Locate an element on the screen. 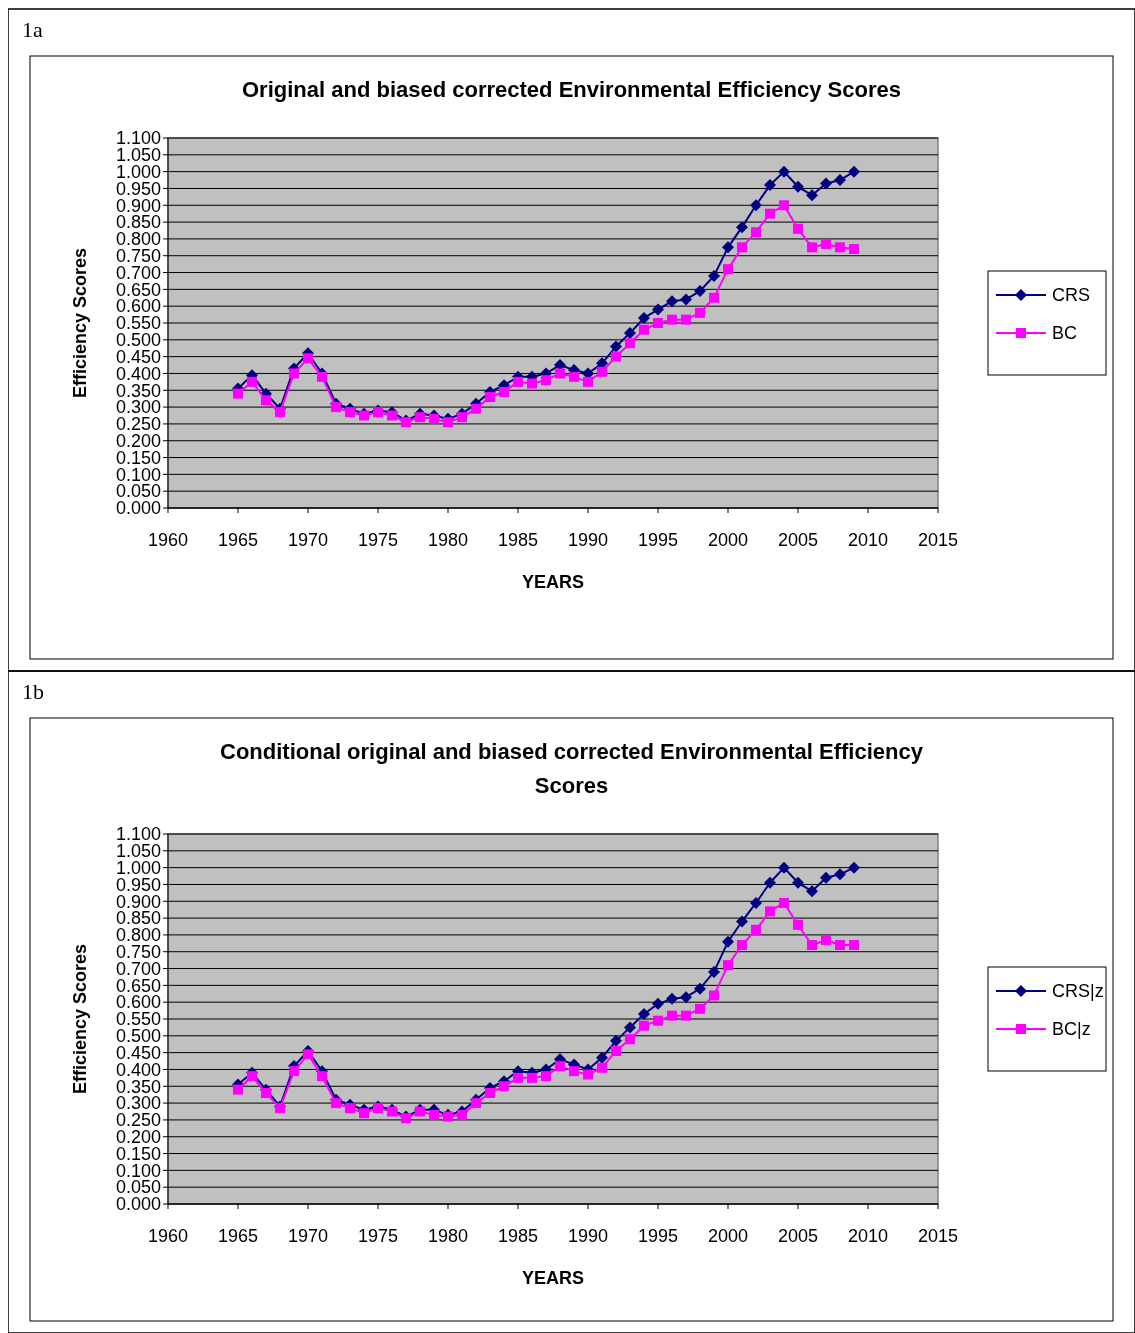  legend-label: BC|z is located at coordinates (1071, 1029).